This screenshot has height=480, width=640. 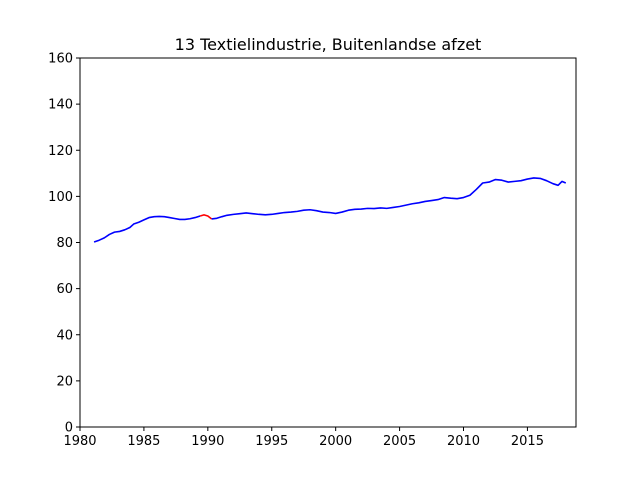 What do you see at coordinates (60, 105) in the screenshot?
I see `y-tick-label: 140` at bounding box center [60, 105].